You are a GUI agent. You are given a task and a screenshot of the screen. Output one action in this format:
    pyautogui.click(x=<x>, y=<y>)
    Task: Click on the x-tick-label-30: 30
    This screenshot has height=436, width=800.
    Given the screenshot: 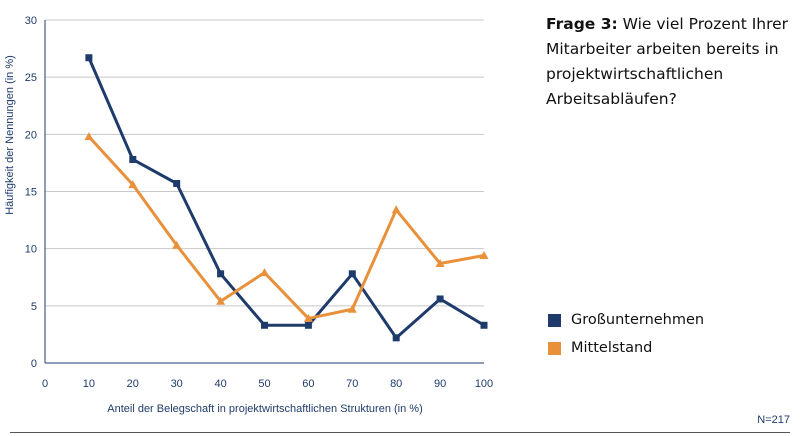 What is the action you would take?
    pyautogui.click(x=177, y=384)
    